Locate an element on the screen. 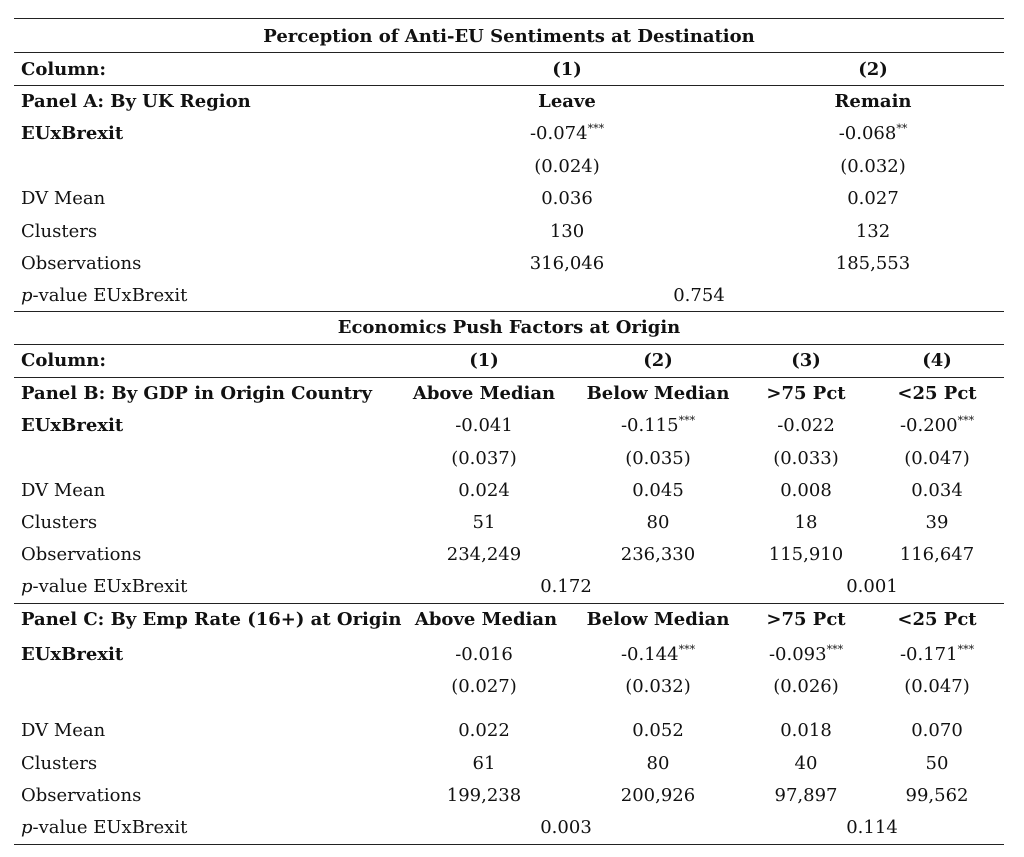  coef-cell: -0.041 is located at coordinates (484, 426).